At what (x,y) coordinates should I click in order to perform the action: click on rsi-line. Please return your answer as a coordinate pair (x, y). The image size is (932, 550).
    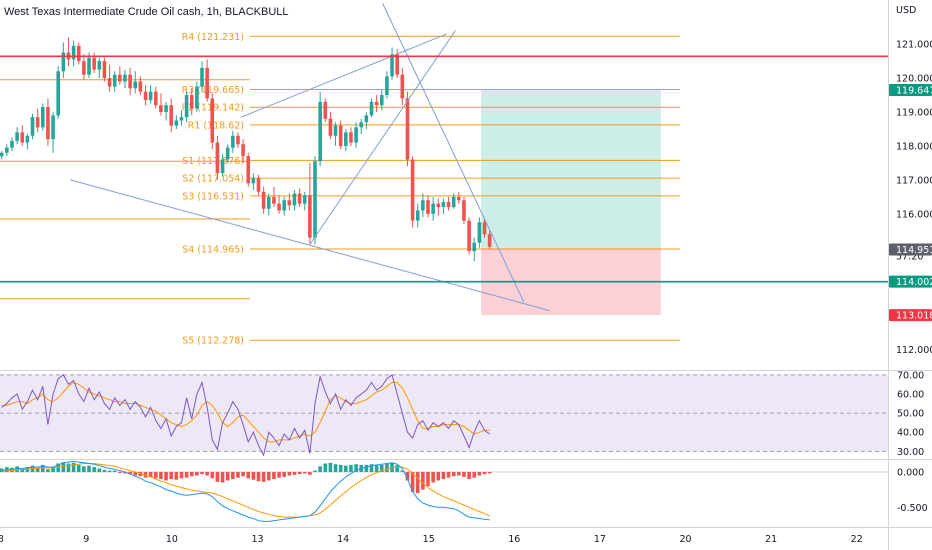
    Looking at the image, I should click on (245, 415).